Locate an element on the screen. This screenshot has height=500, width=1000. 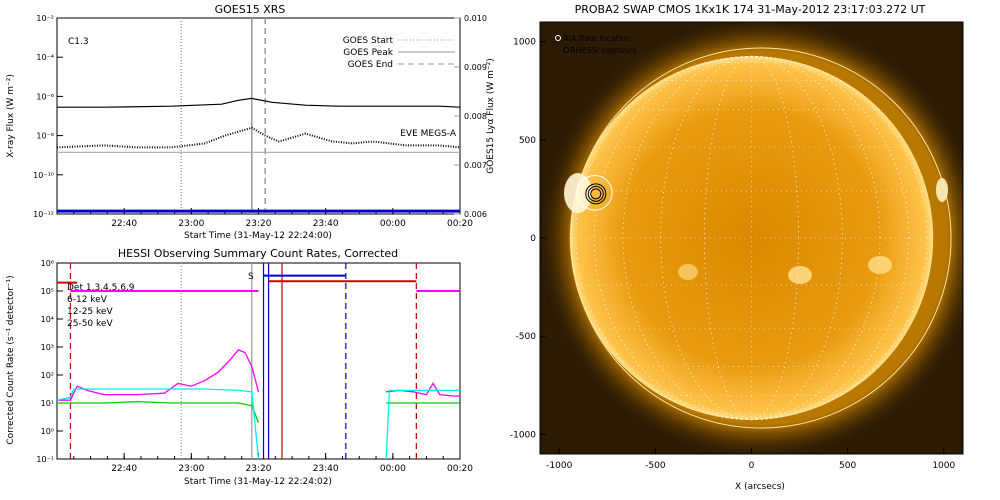
goes-title: GOES15 XRS is located at coordinates (250, 9).